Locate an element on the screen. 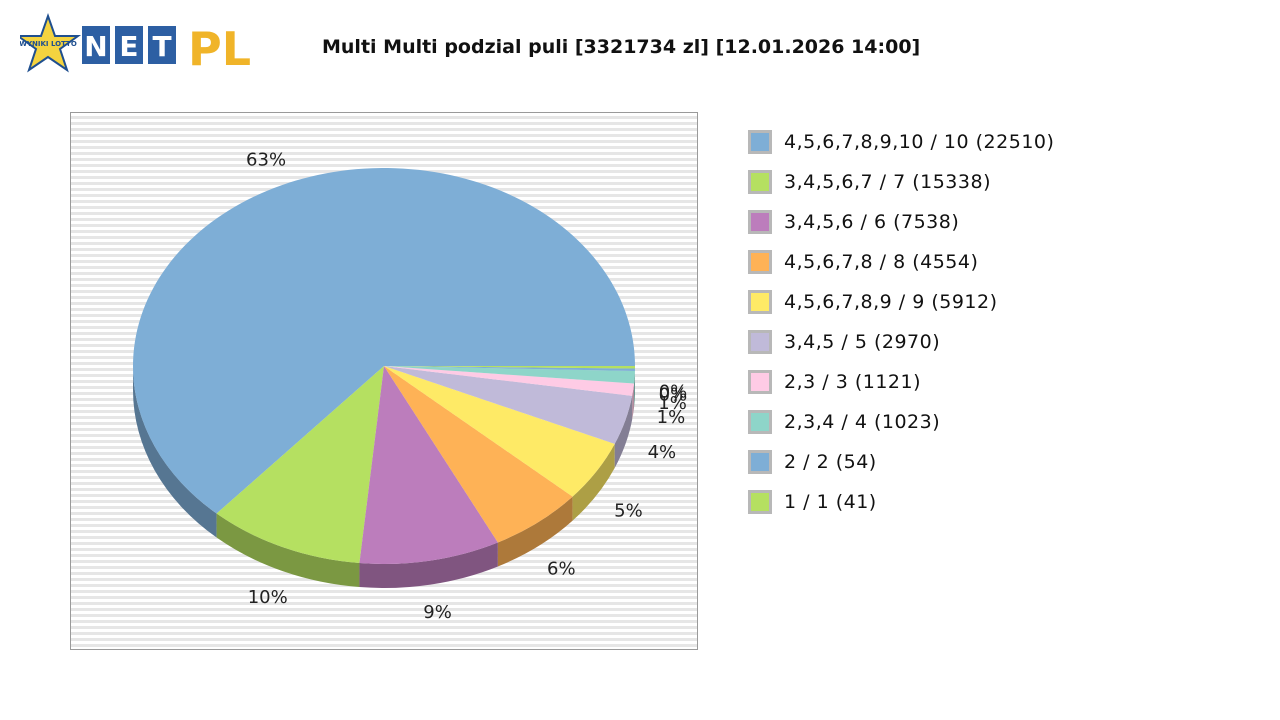 The width and height of the screenshot is (1280, 720). legend-label: 4,5,6,7,8,9 / 9 (5912) is located at coordinates (891, 302).